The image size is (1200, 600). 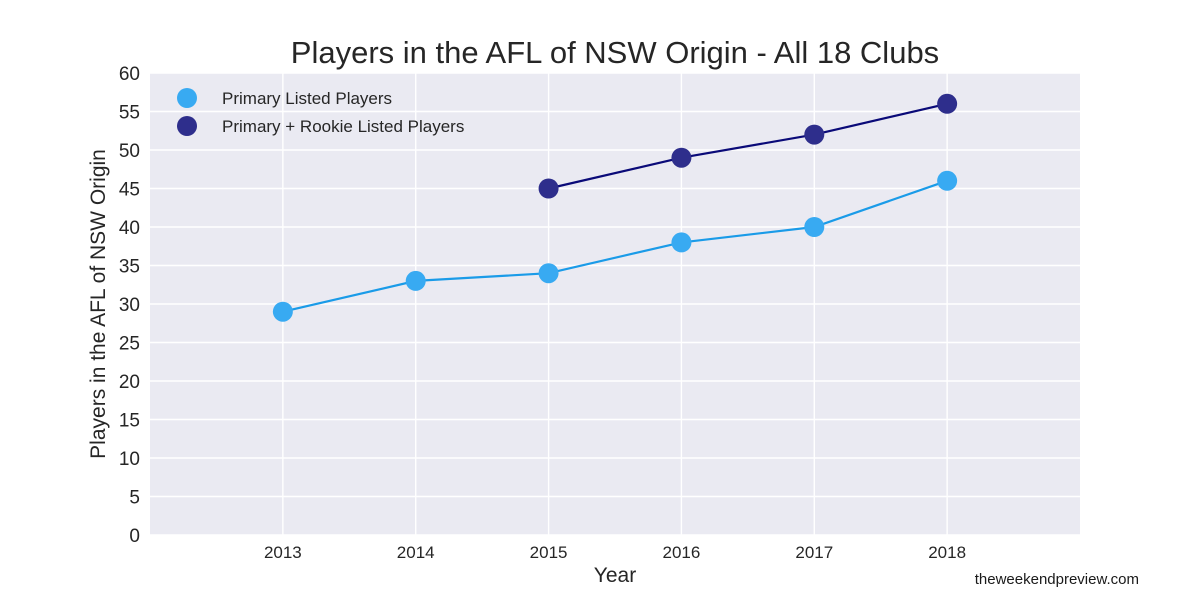 What do you see at coordinates (549, 552) in the screenshot?
I see `x-tick-label: 2015` at bounding box center [549, 552].